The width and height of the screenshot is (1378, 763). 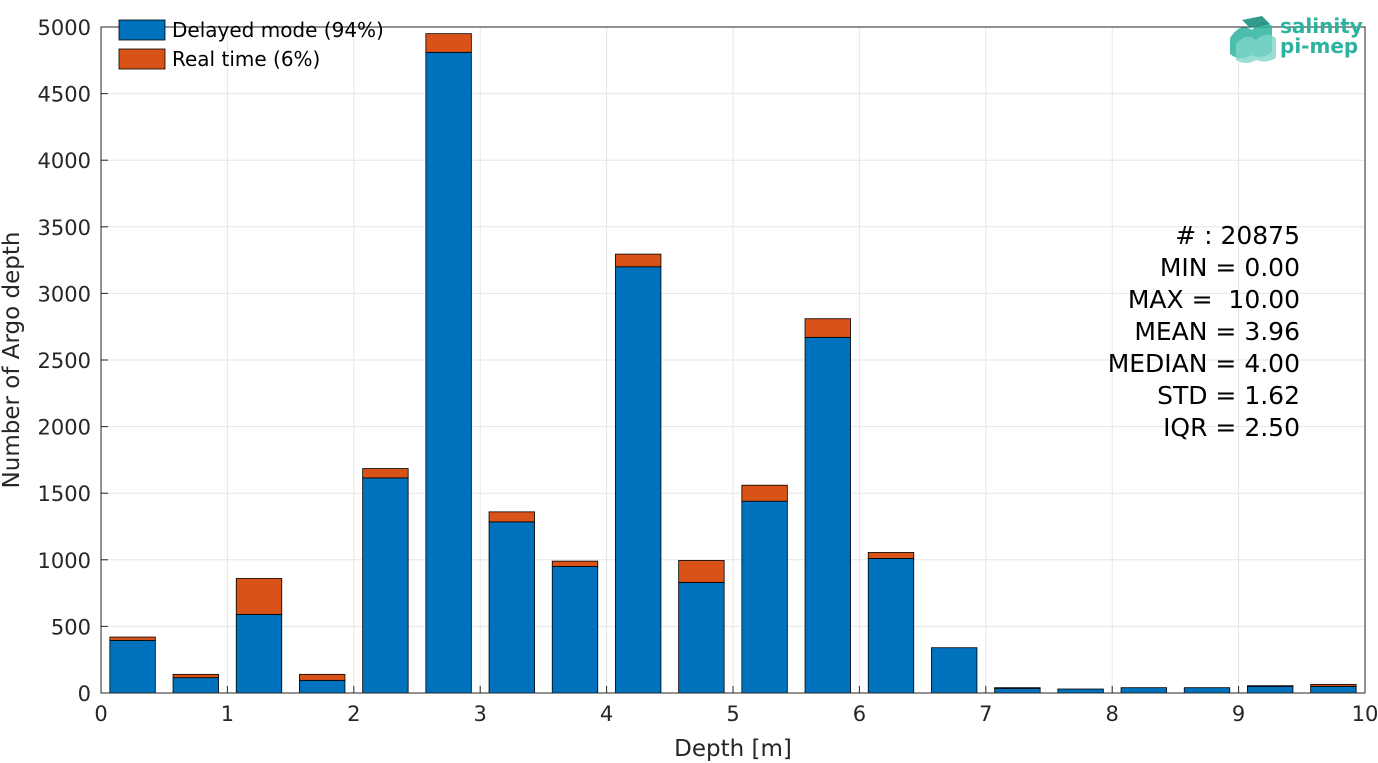 I want to click on legend-swatch-realtime, so click(x=142, y=59).